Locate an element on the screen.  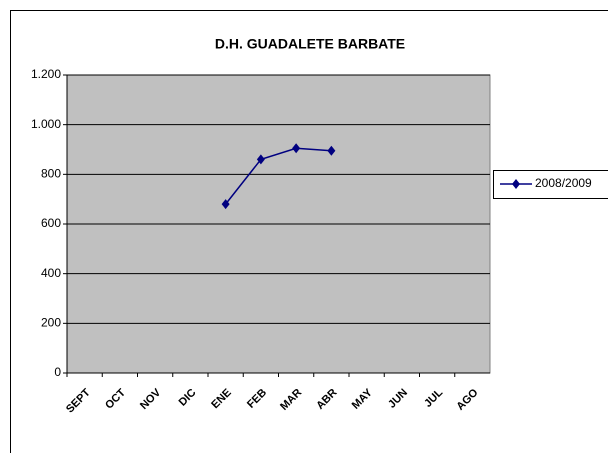
y-tick-label: 0 is located at coordinates (57, 372).